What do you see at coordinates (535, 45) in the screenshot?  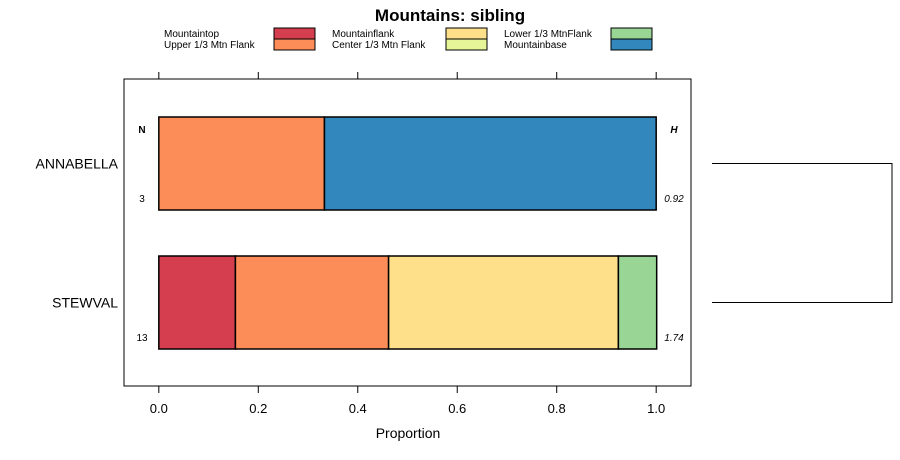 I see `legend-label: Mountainbase` at bounding box center [535, 45].